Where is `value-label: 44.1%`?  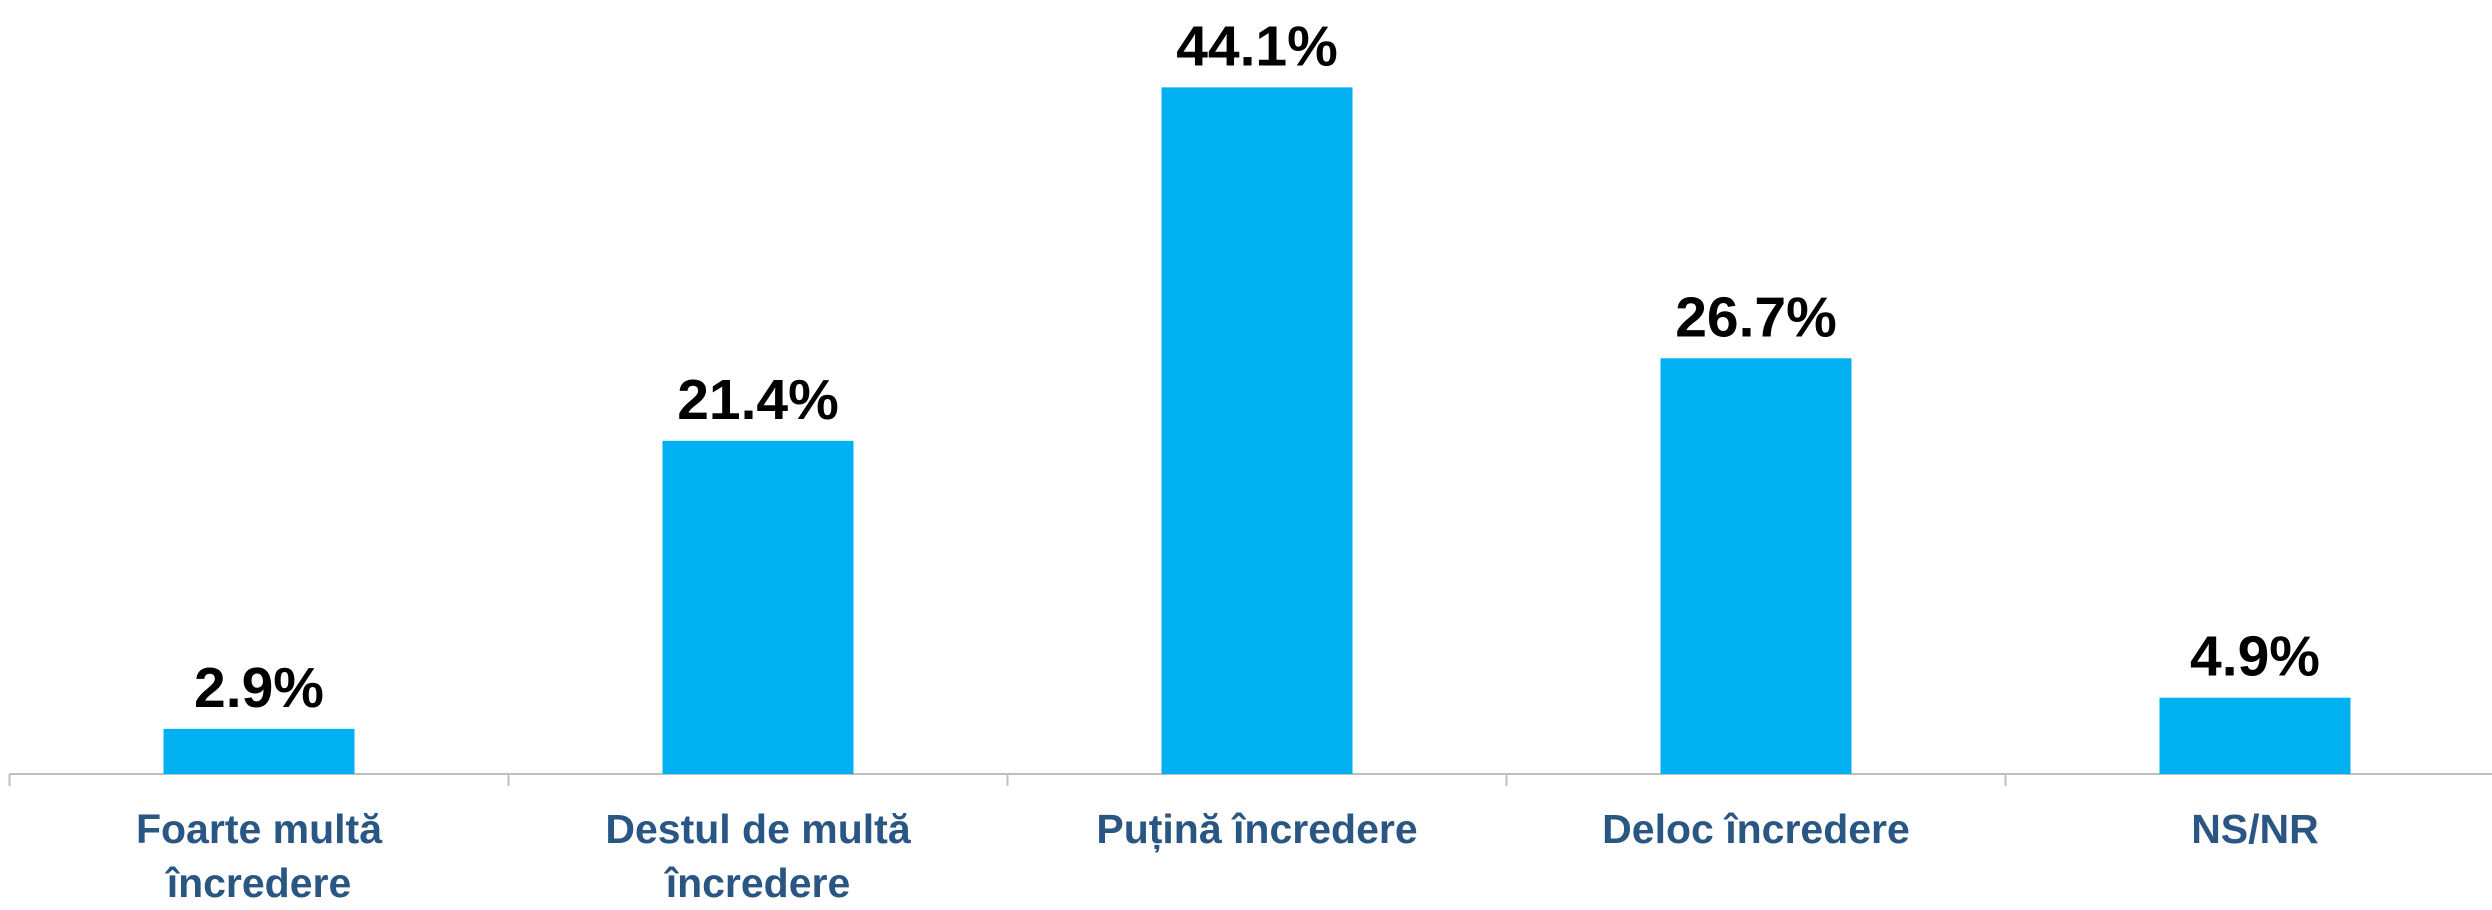 value-label: 44.1% is located at coordinates (1257, 46).